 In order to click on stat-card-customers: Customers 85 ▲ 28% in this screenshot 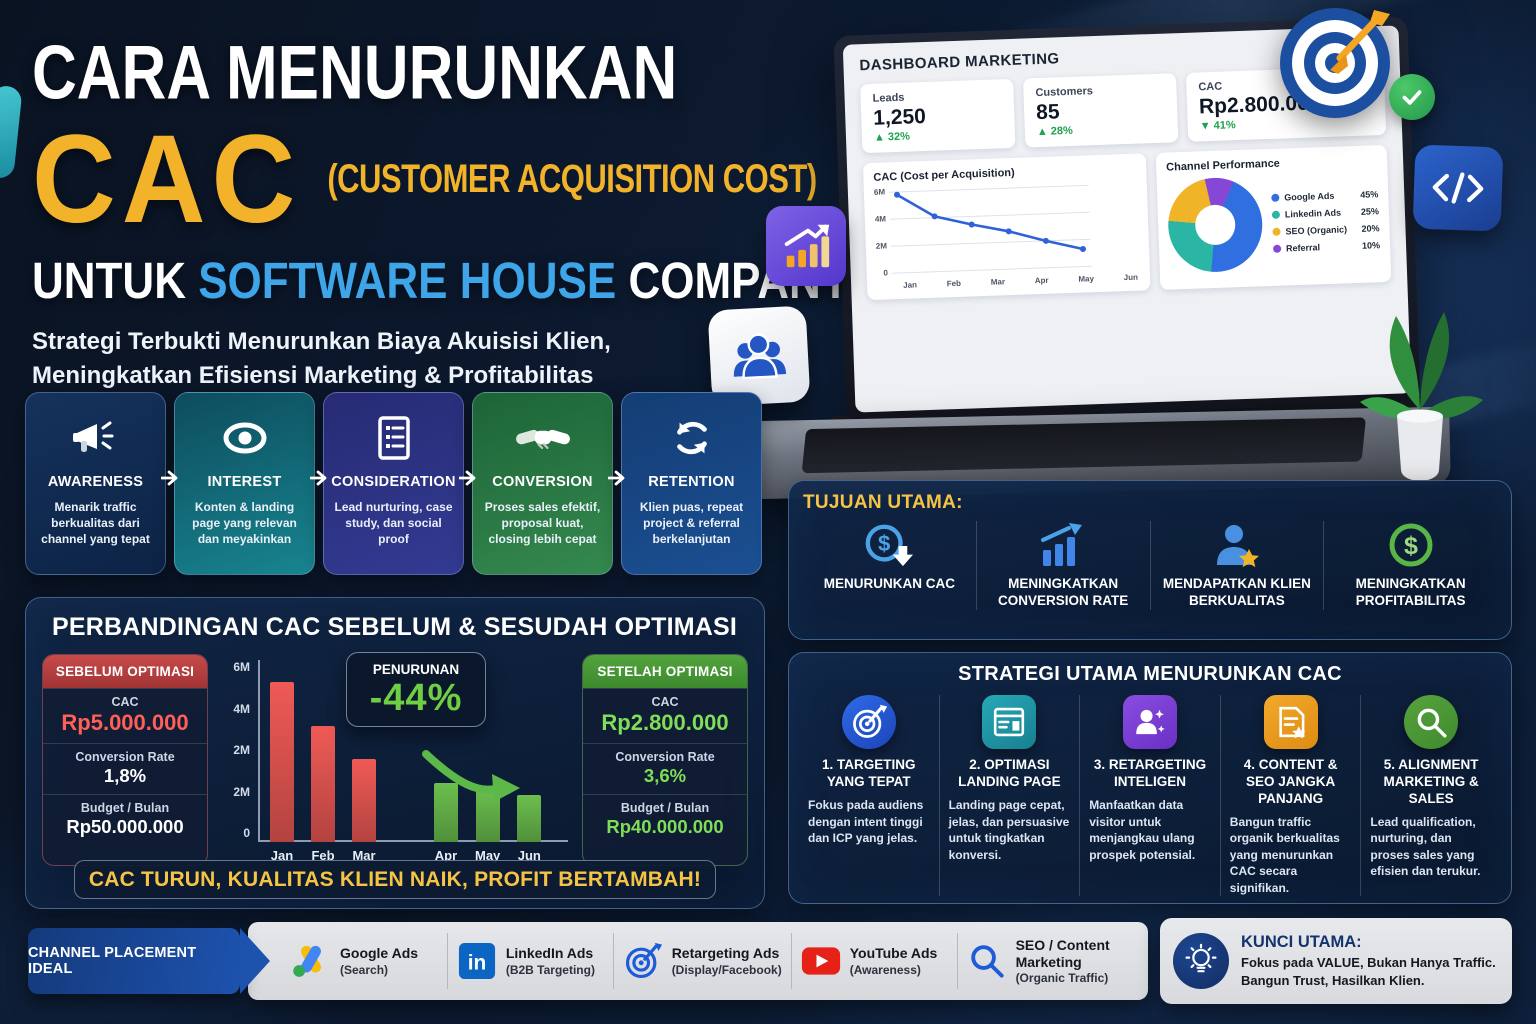, I will do `click(1100, 110)`.